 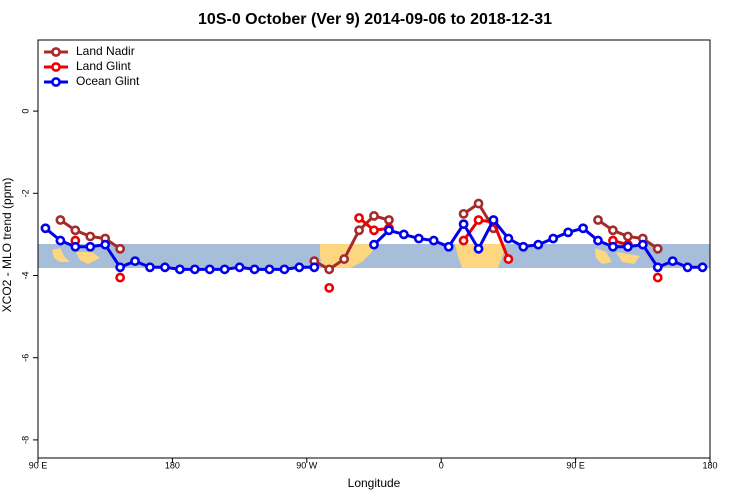 What do you see at coordinates (108, 81) in the screenshot?
I see `legend-label: Ocean Glint` at bounding box center [108, 81].